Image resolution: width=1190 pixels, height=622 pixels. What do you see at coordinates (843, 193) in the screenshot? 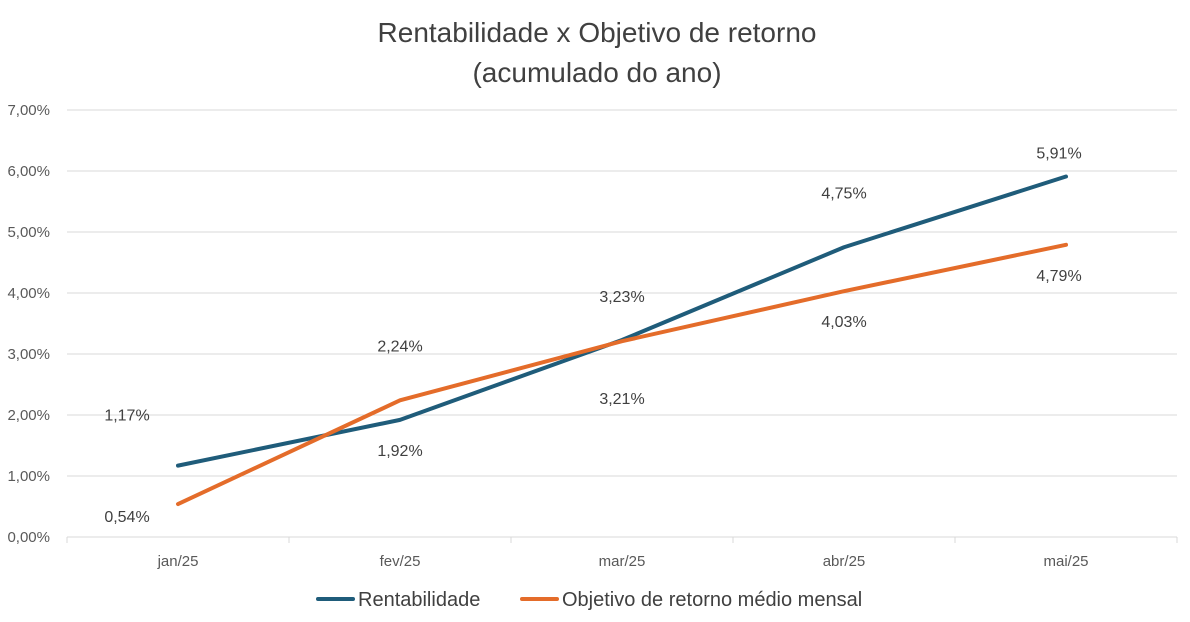
I see `data-label: 4,75%` at bounding box center [843, 193].